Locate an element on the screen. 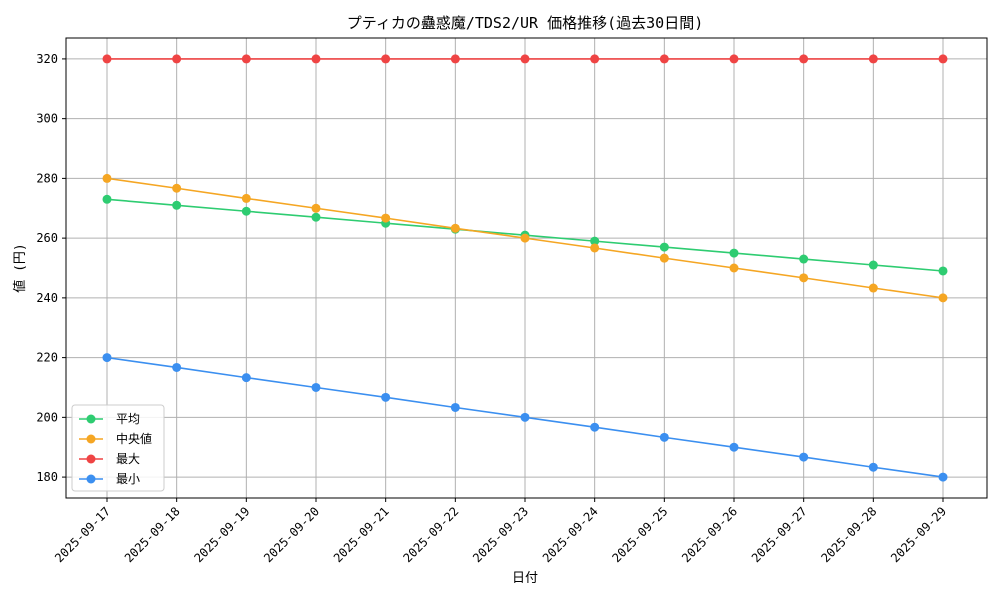  legend-label: 中央値 is located at coordinates (134, 438).